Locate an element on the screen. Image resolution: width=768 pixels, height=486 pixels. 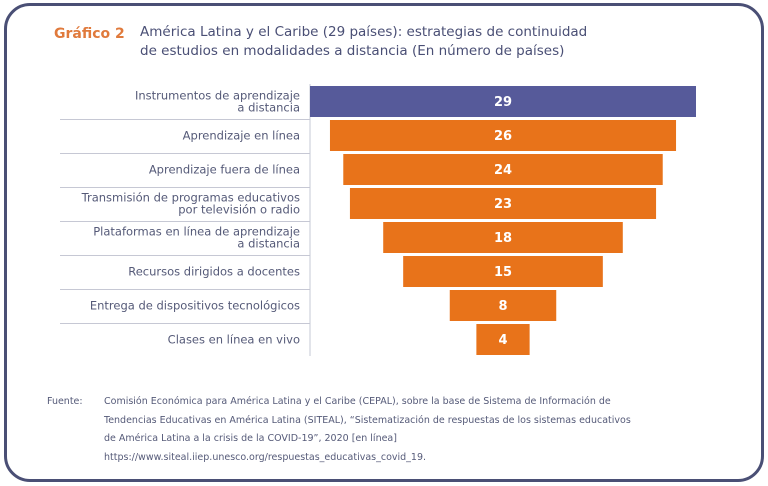
bar-value-label: 26 is located at coordinates (503, 136).